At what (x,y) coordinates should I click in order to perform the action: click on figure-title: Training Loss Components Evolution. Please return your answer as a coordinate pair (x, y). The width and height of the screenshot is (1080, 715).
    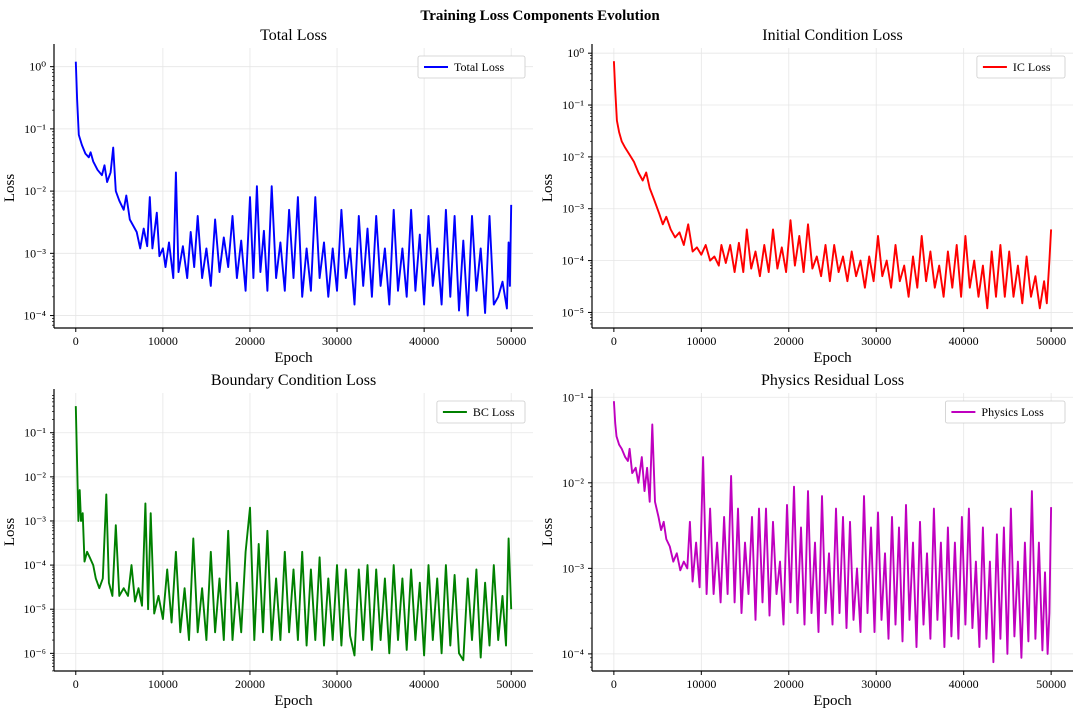
    Looking at the image, I should click on (540, 16).